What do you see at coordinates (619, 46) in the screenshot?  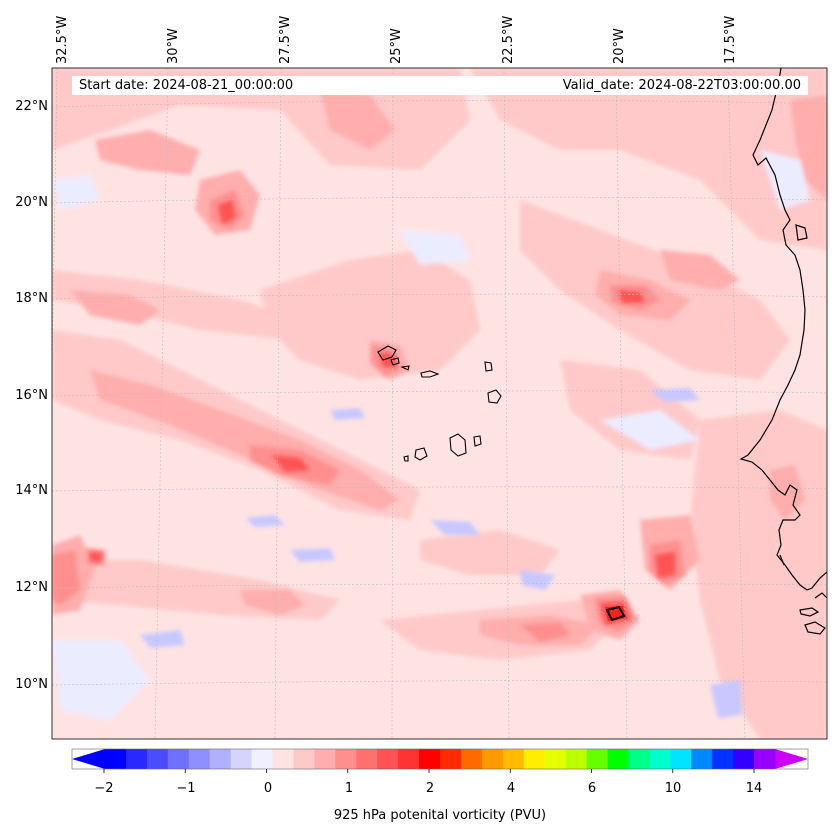 I see `lon-label-20w: 20°W` at bounding box center [619, 46].